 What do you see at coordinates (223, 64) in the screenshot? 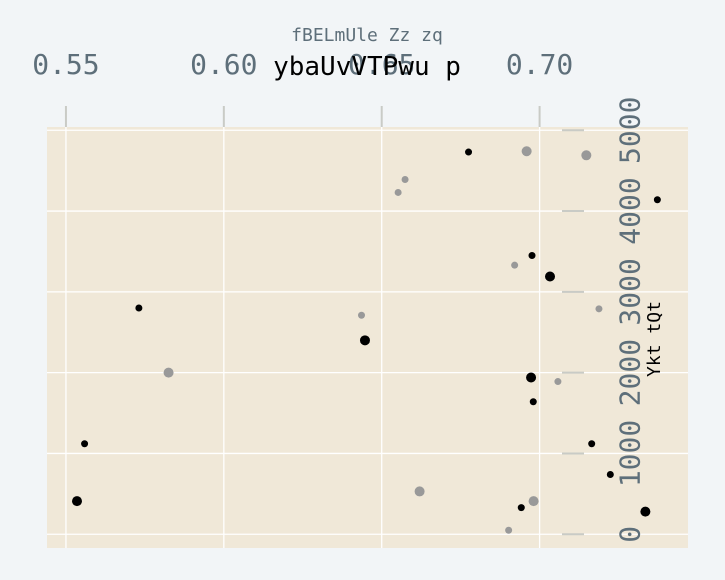
I see `x-tick-label: 0.60` at bounding box center [223, 64].